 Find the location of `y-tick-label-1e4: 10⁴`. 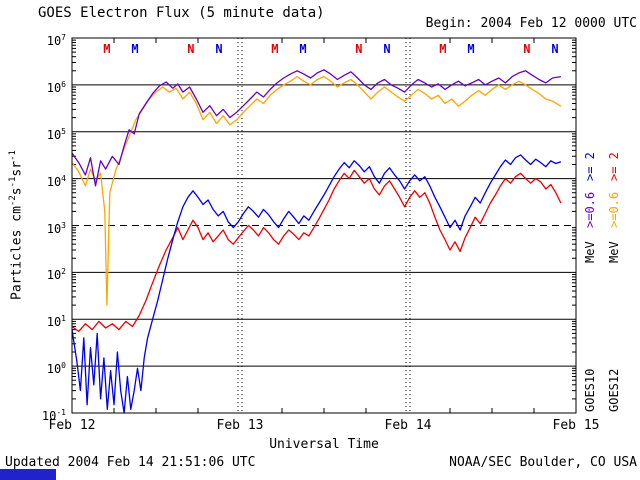

y-tick-label-1e4: 10⁴ is located at coordinates (56, 181).